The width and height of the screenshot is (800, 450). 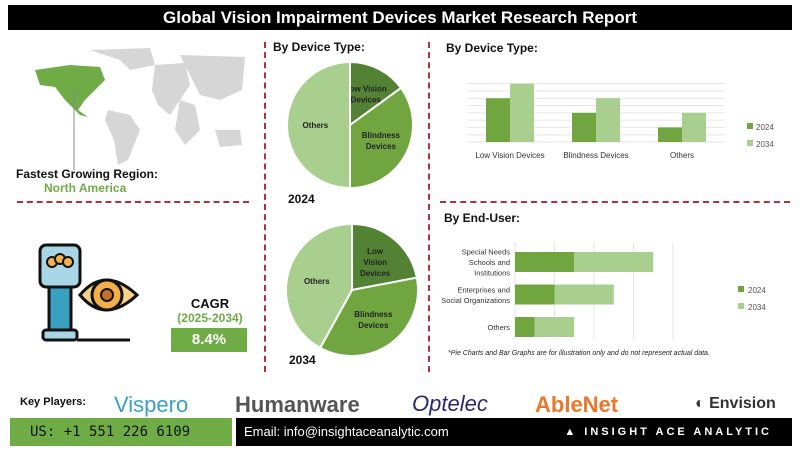 I want to click on category-label: Enterprises and, so click(x=483, y=289).